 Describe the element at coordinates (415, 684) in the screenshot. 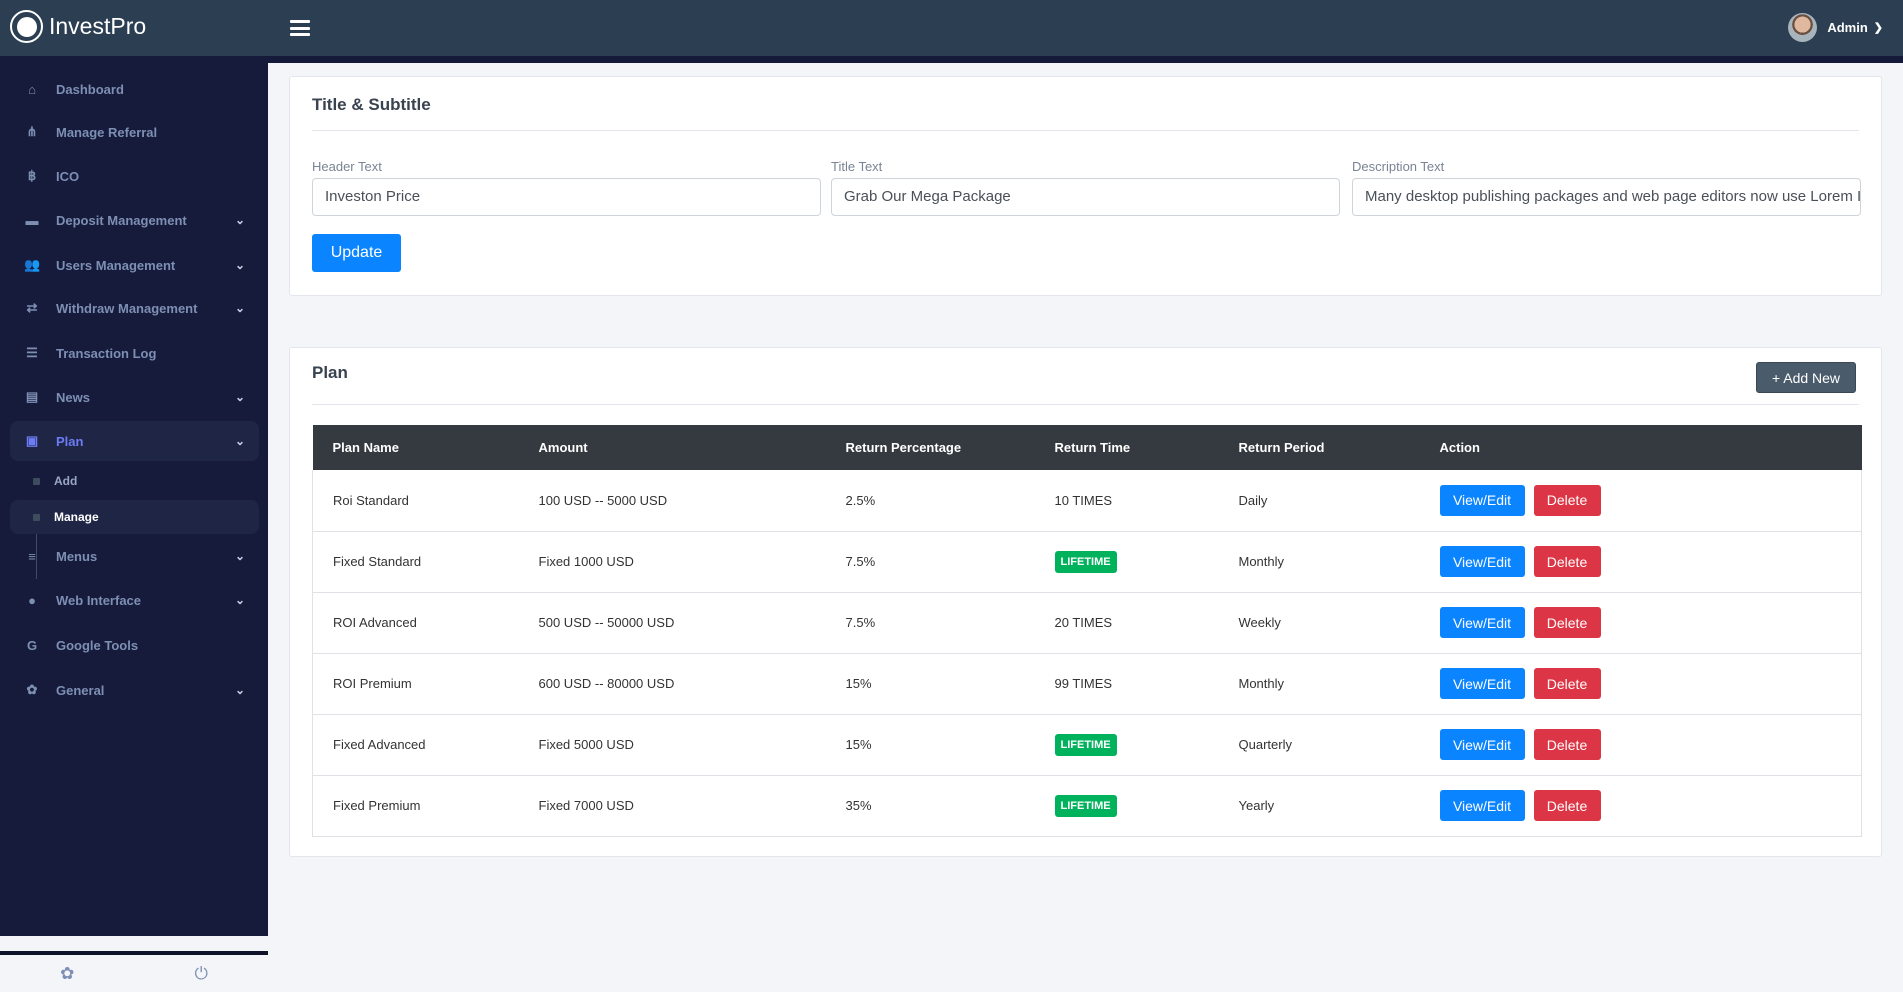

I see `plan-name: ROI Premium` at that location.